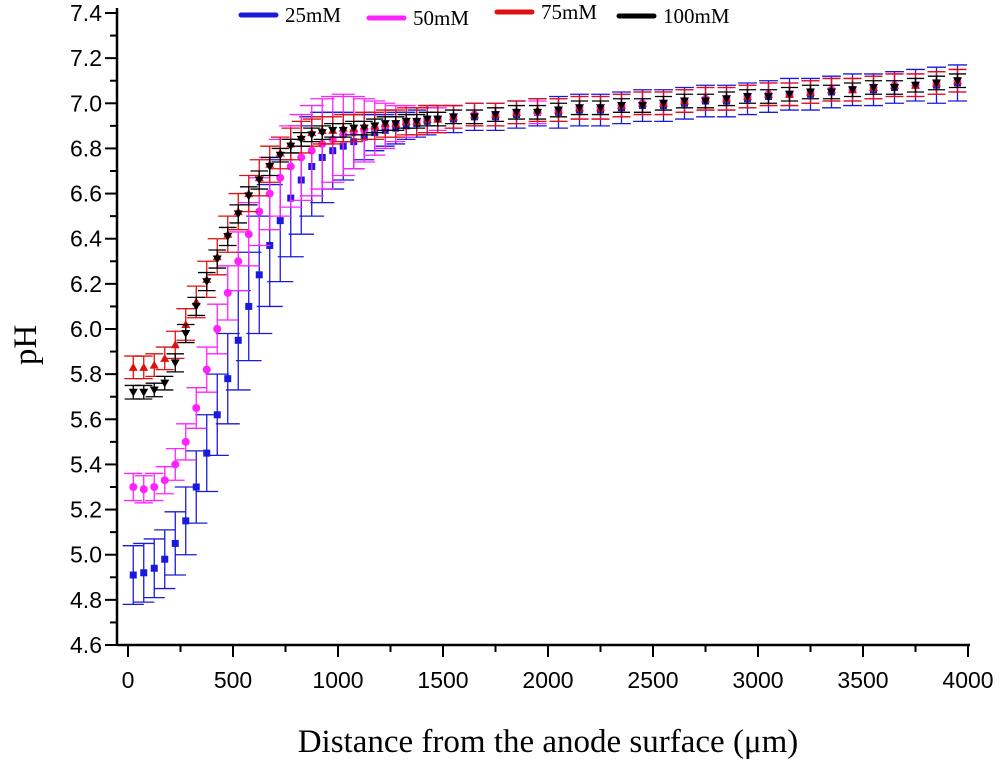  Describe the element at coordinates (86, 103) in the screenshot. I see `y-tick-label: 7.0` at that location.